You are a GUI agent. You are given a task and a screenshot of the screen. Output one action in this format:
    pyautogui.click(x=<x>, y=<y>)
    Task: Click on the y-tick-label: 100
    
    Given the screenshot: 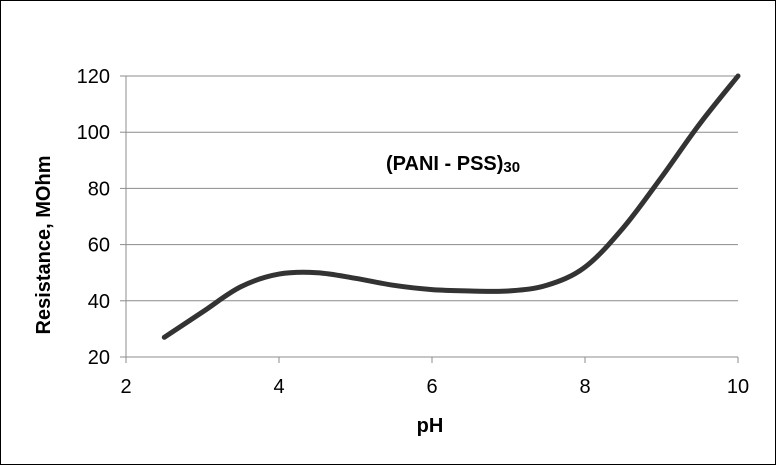 What is the action you would take?
    pyautogui.click(x=93, y=133)
    